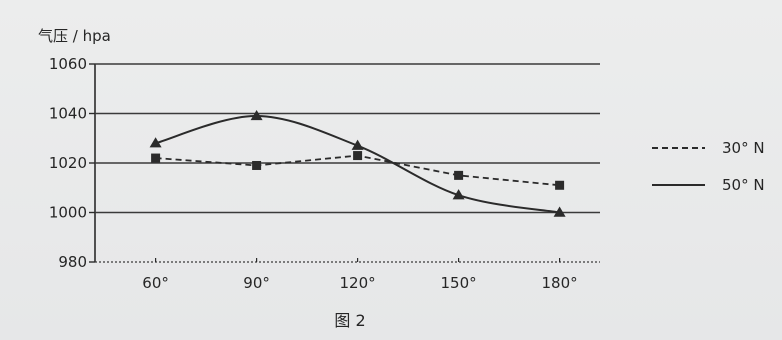 The height and width of the screenshot is (340, 782). I want to click on y-tick-label-1000: 1000, so click(68, 213).